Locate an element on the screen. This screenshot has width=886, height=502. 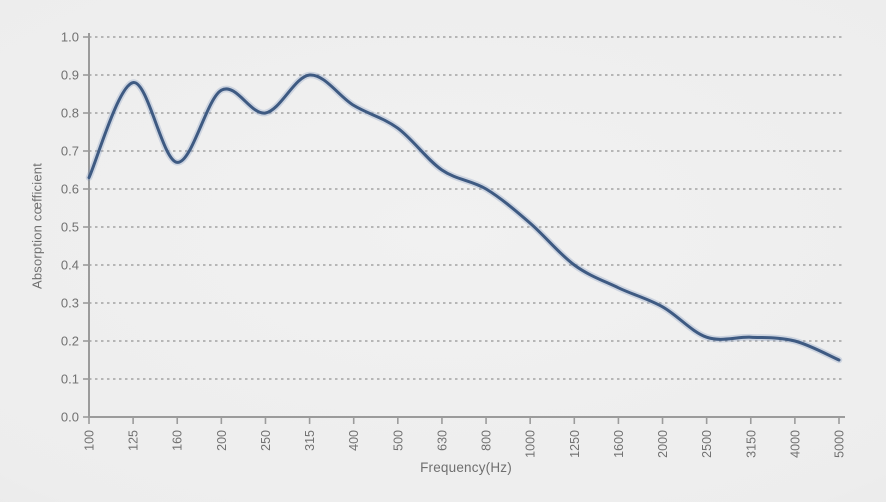
x-tick-label: 400 is located at coordinates (354, 440).